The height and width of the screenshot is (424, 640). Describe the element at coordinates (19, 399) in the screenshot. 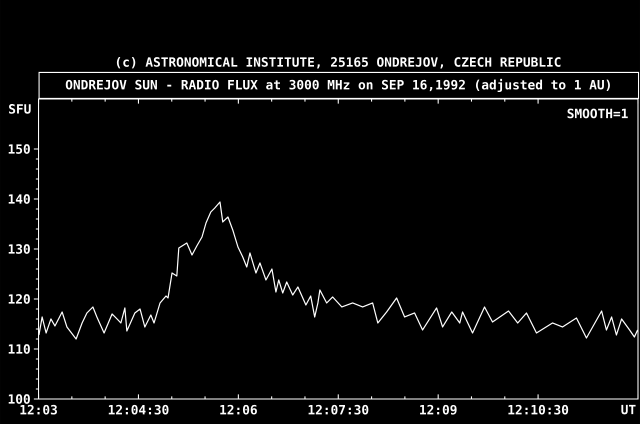

I see `y-tick-label: 100` at that location.